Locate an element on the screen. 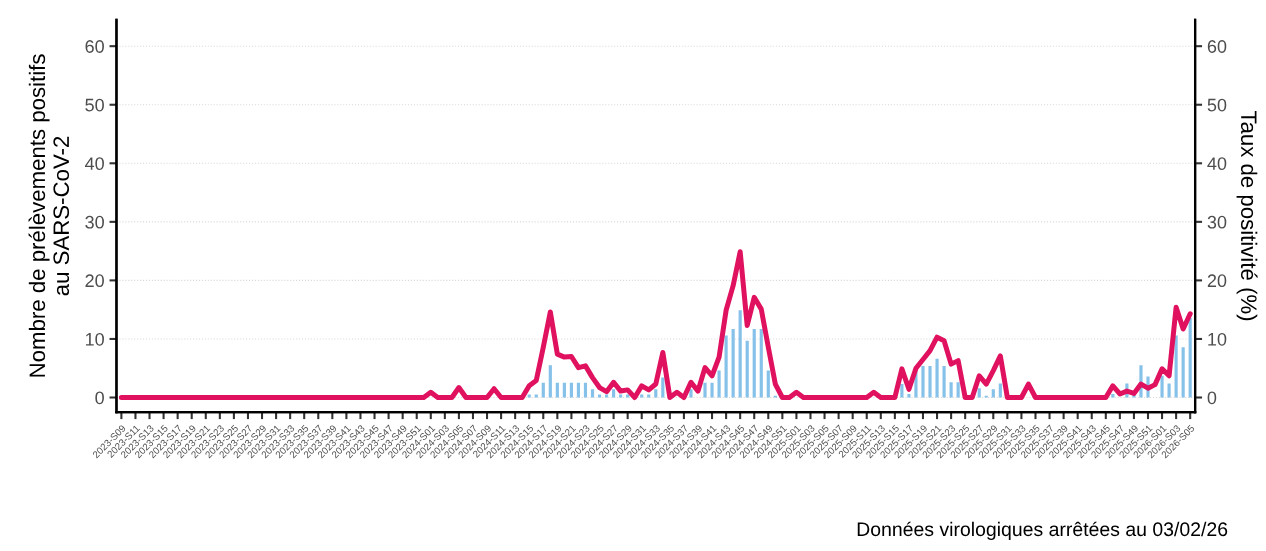  y2-tick-label: 20 is located at coordinates (1217, 281).